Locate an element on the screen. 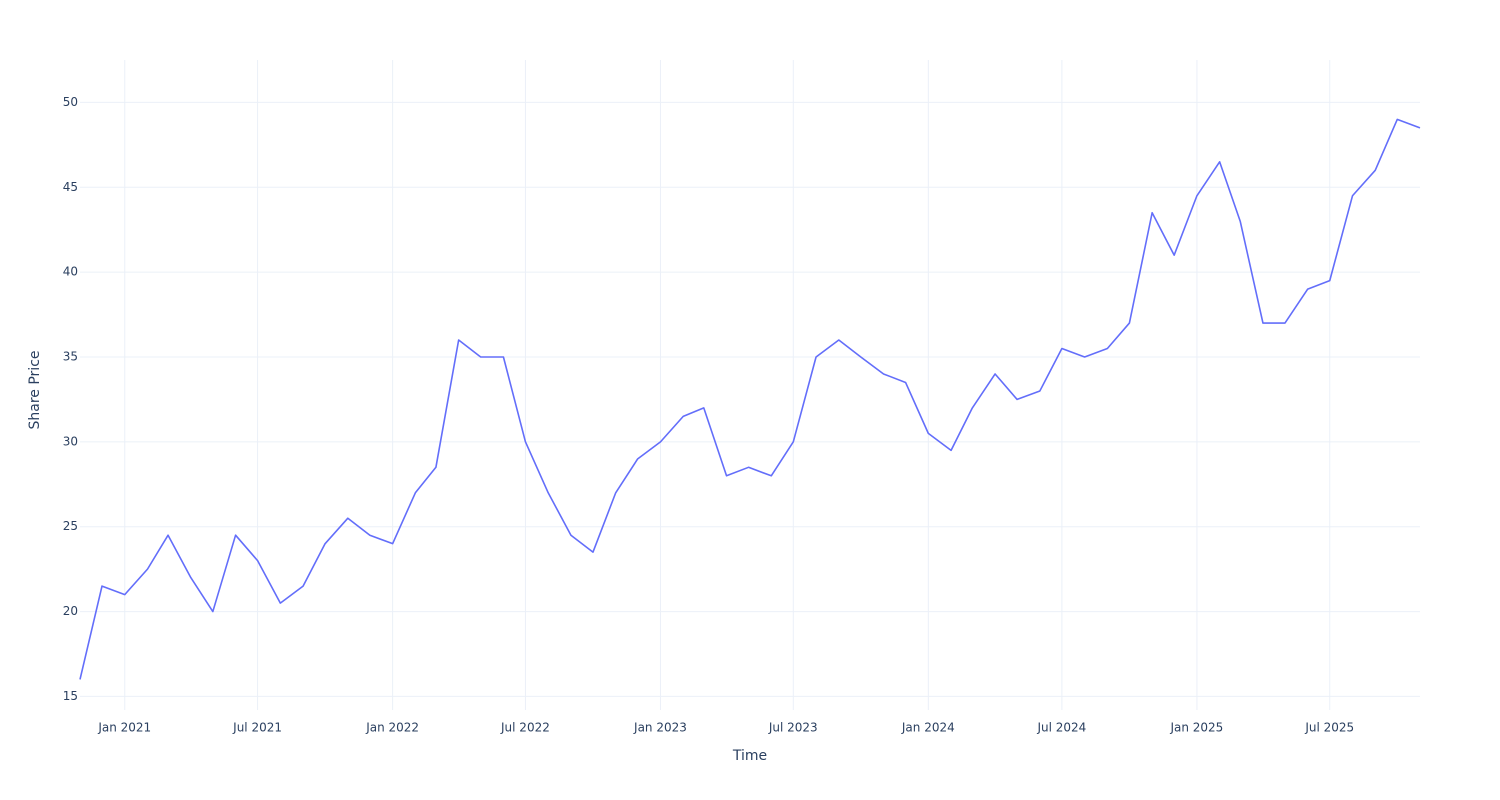 The width and height of the screenshot is (1500, 800). x-tick-label: Jan 2023 is located at coordinates (660, 728).